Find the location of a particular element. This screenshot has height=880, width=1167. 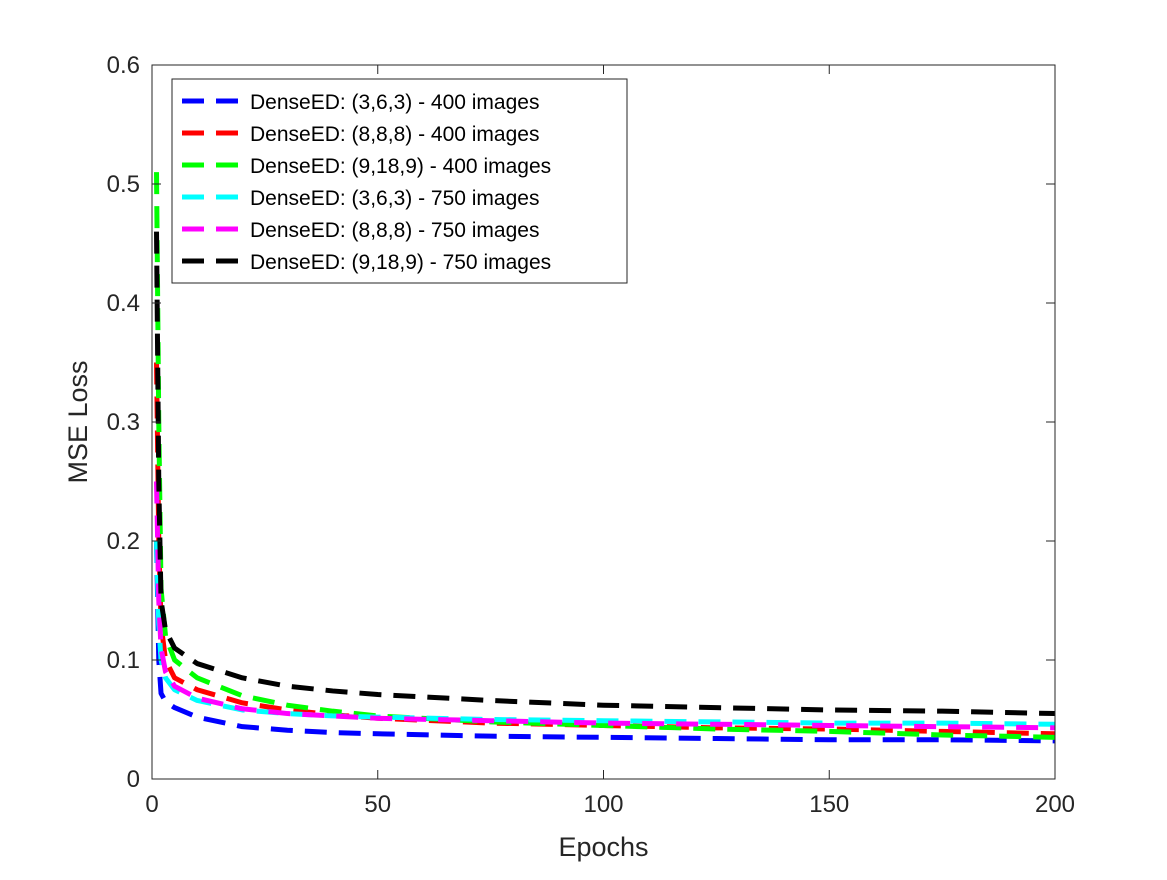

x-axis-label: Epochs is located at coordinates (603, 847).